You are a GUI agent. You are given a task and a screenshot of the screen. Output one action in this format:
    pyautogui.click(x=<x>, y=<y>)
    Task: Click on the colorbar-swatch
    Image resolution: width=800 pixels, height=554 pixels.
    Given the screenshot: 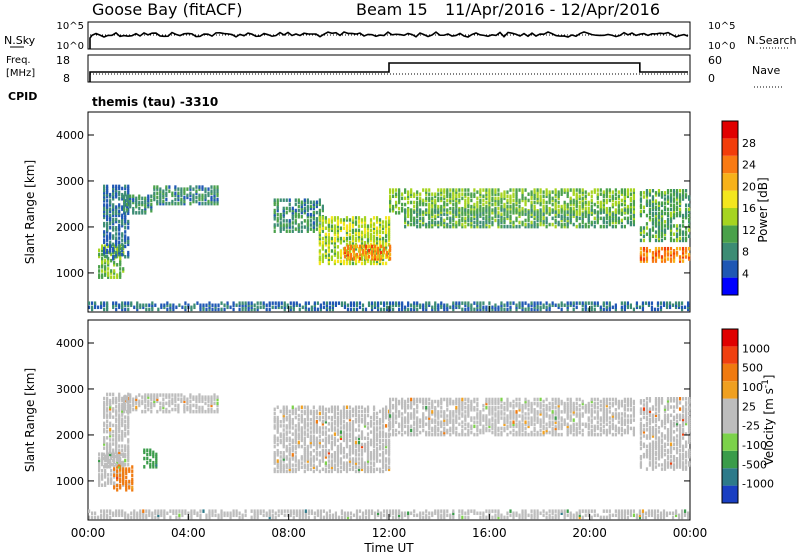 What is the action you would take?
    pyautogui.click(x=730, y=199)
    